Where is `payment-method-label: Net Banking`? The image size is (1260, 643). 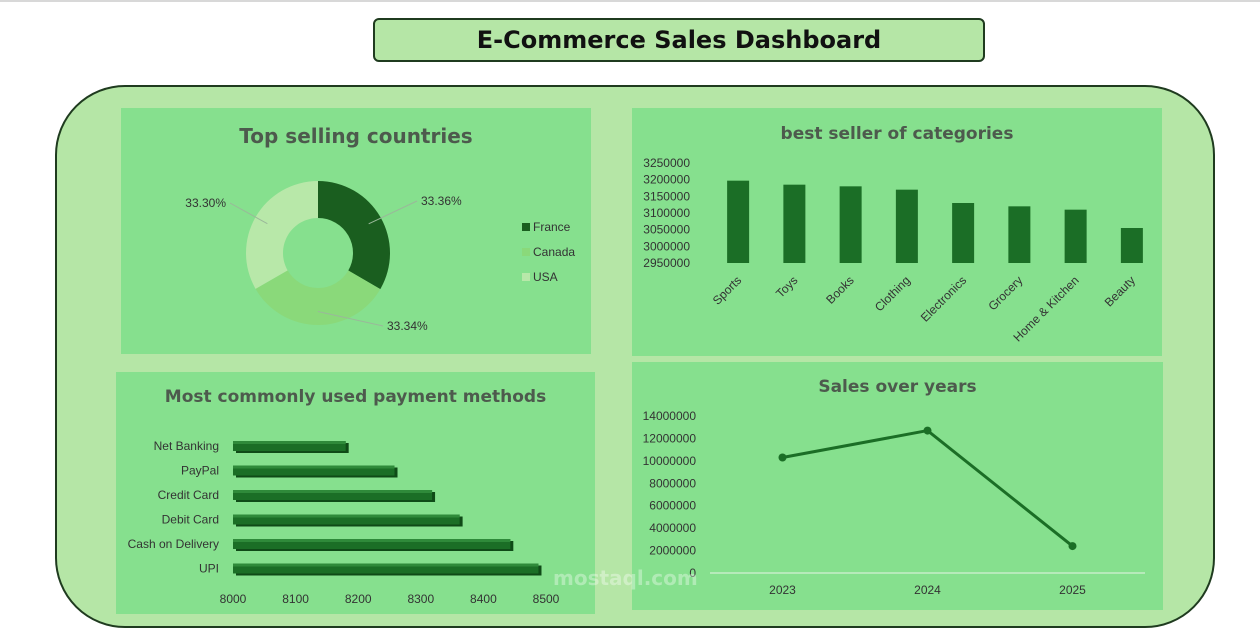 payment-method-label: Net Banking is located at coordinates (186, 446).